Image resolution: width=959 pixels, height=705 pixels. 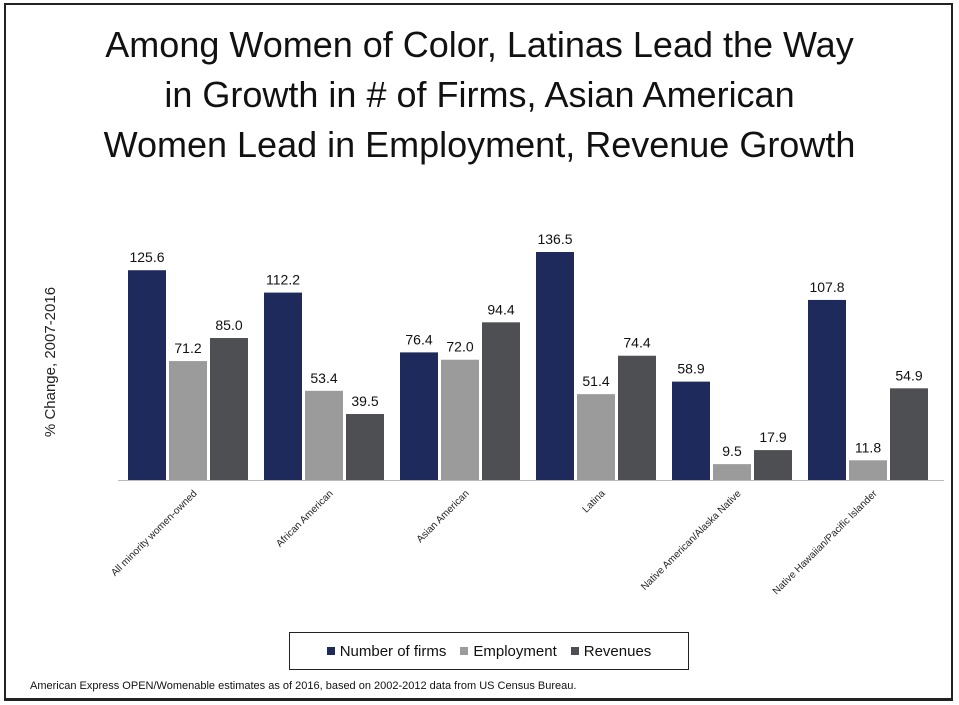 What do you see at coordinates (500, 309) in the screenshot?
I see `data-label-2-2: 94.4` at bounding box center [500, 309].